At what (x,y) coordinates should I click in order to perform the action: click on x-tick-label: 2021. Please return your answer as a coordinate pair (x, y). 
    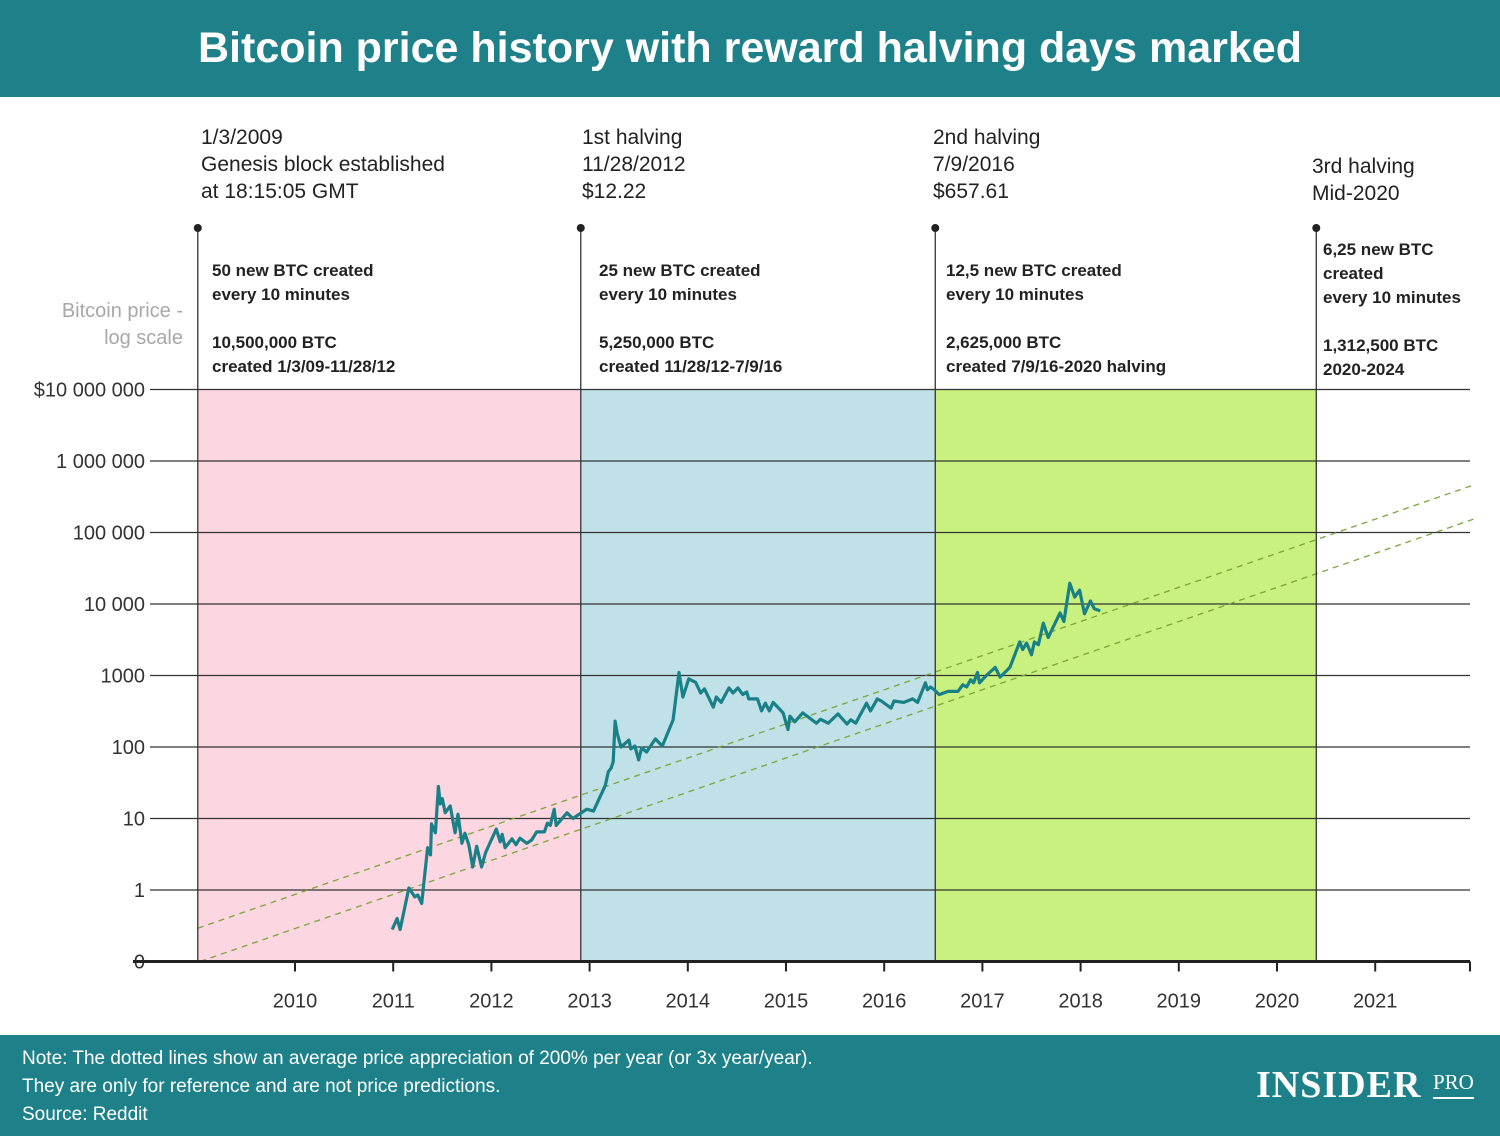
    Looking at the image, I should click on (1375, 1002).